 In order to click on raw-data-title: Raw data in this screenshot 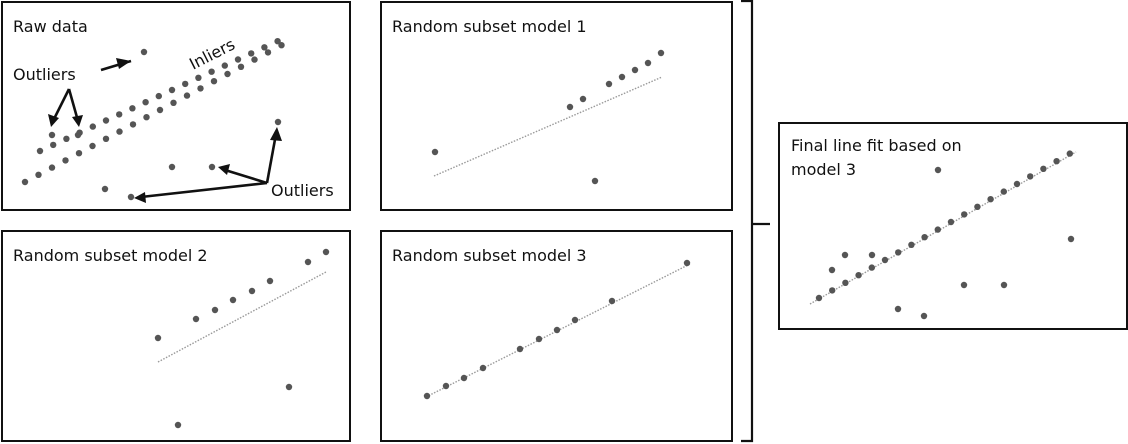, I will do `click(50, 26)`.